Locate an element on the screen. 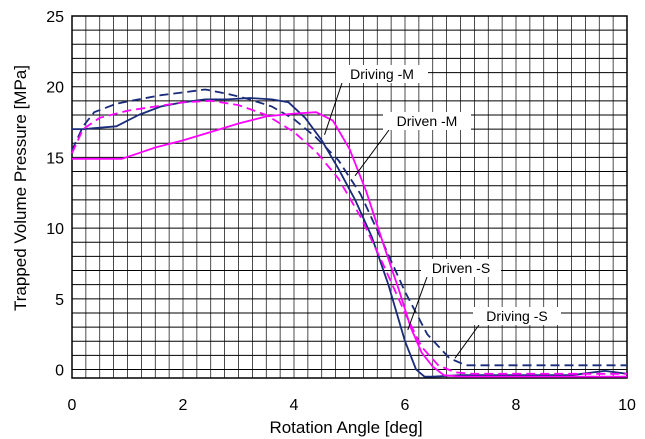 The image size is (645, 439). annotation-label: Driven -S is located at coordinates (461, 268).